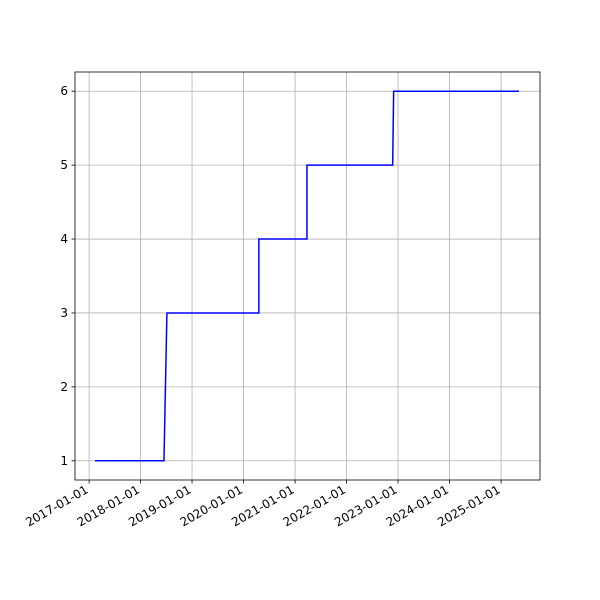  I want to click on y-tick-label: 1, so click(64, 461).